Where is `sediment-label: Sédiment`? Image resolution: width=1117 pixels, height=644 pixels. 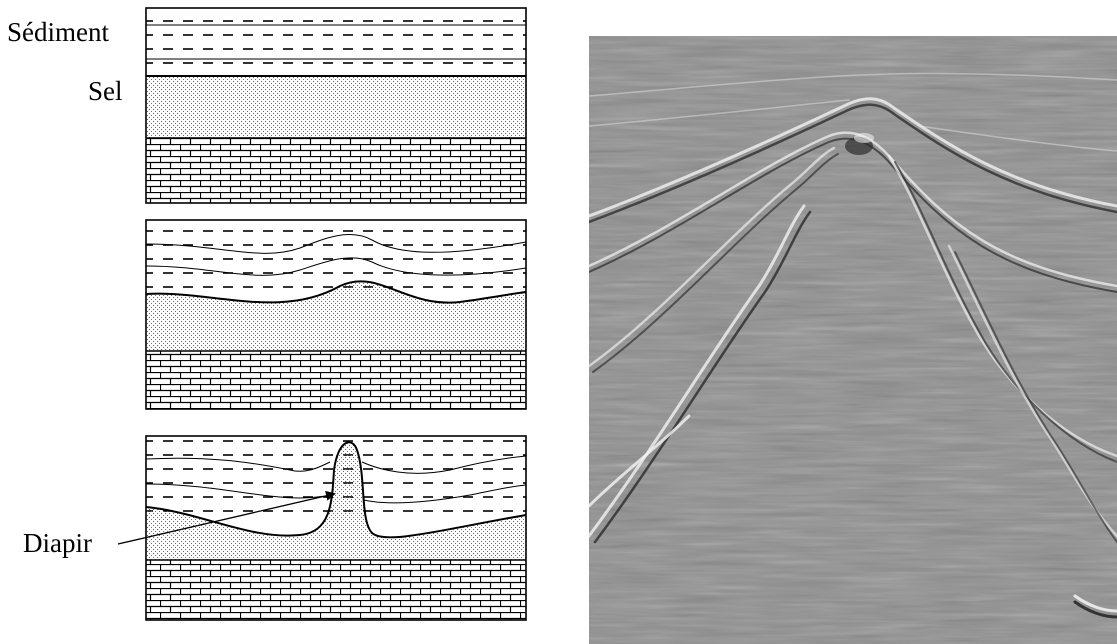
sediment-label: Sédiment is located at coordinates (58, 32).